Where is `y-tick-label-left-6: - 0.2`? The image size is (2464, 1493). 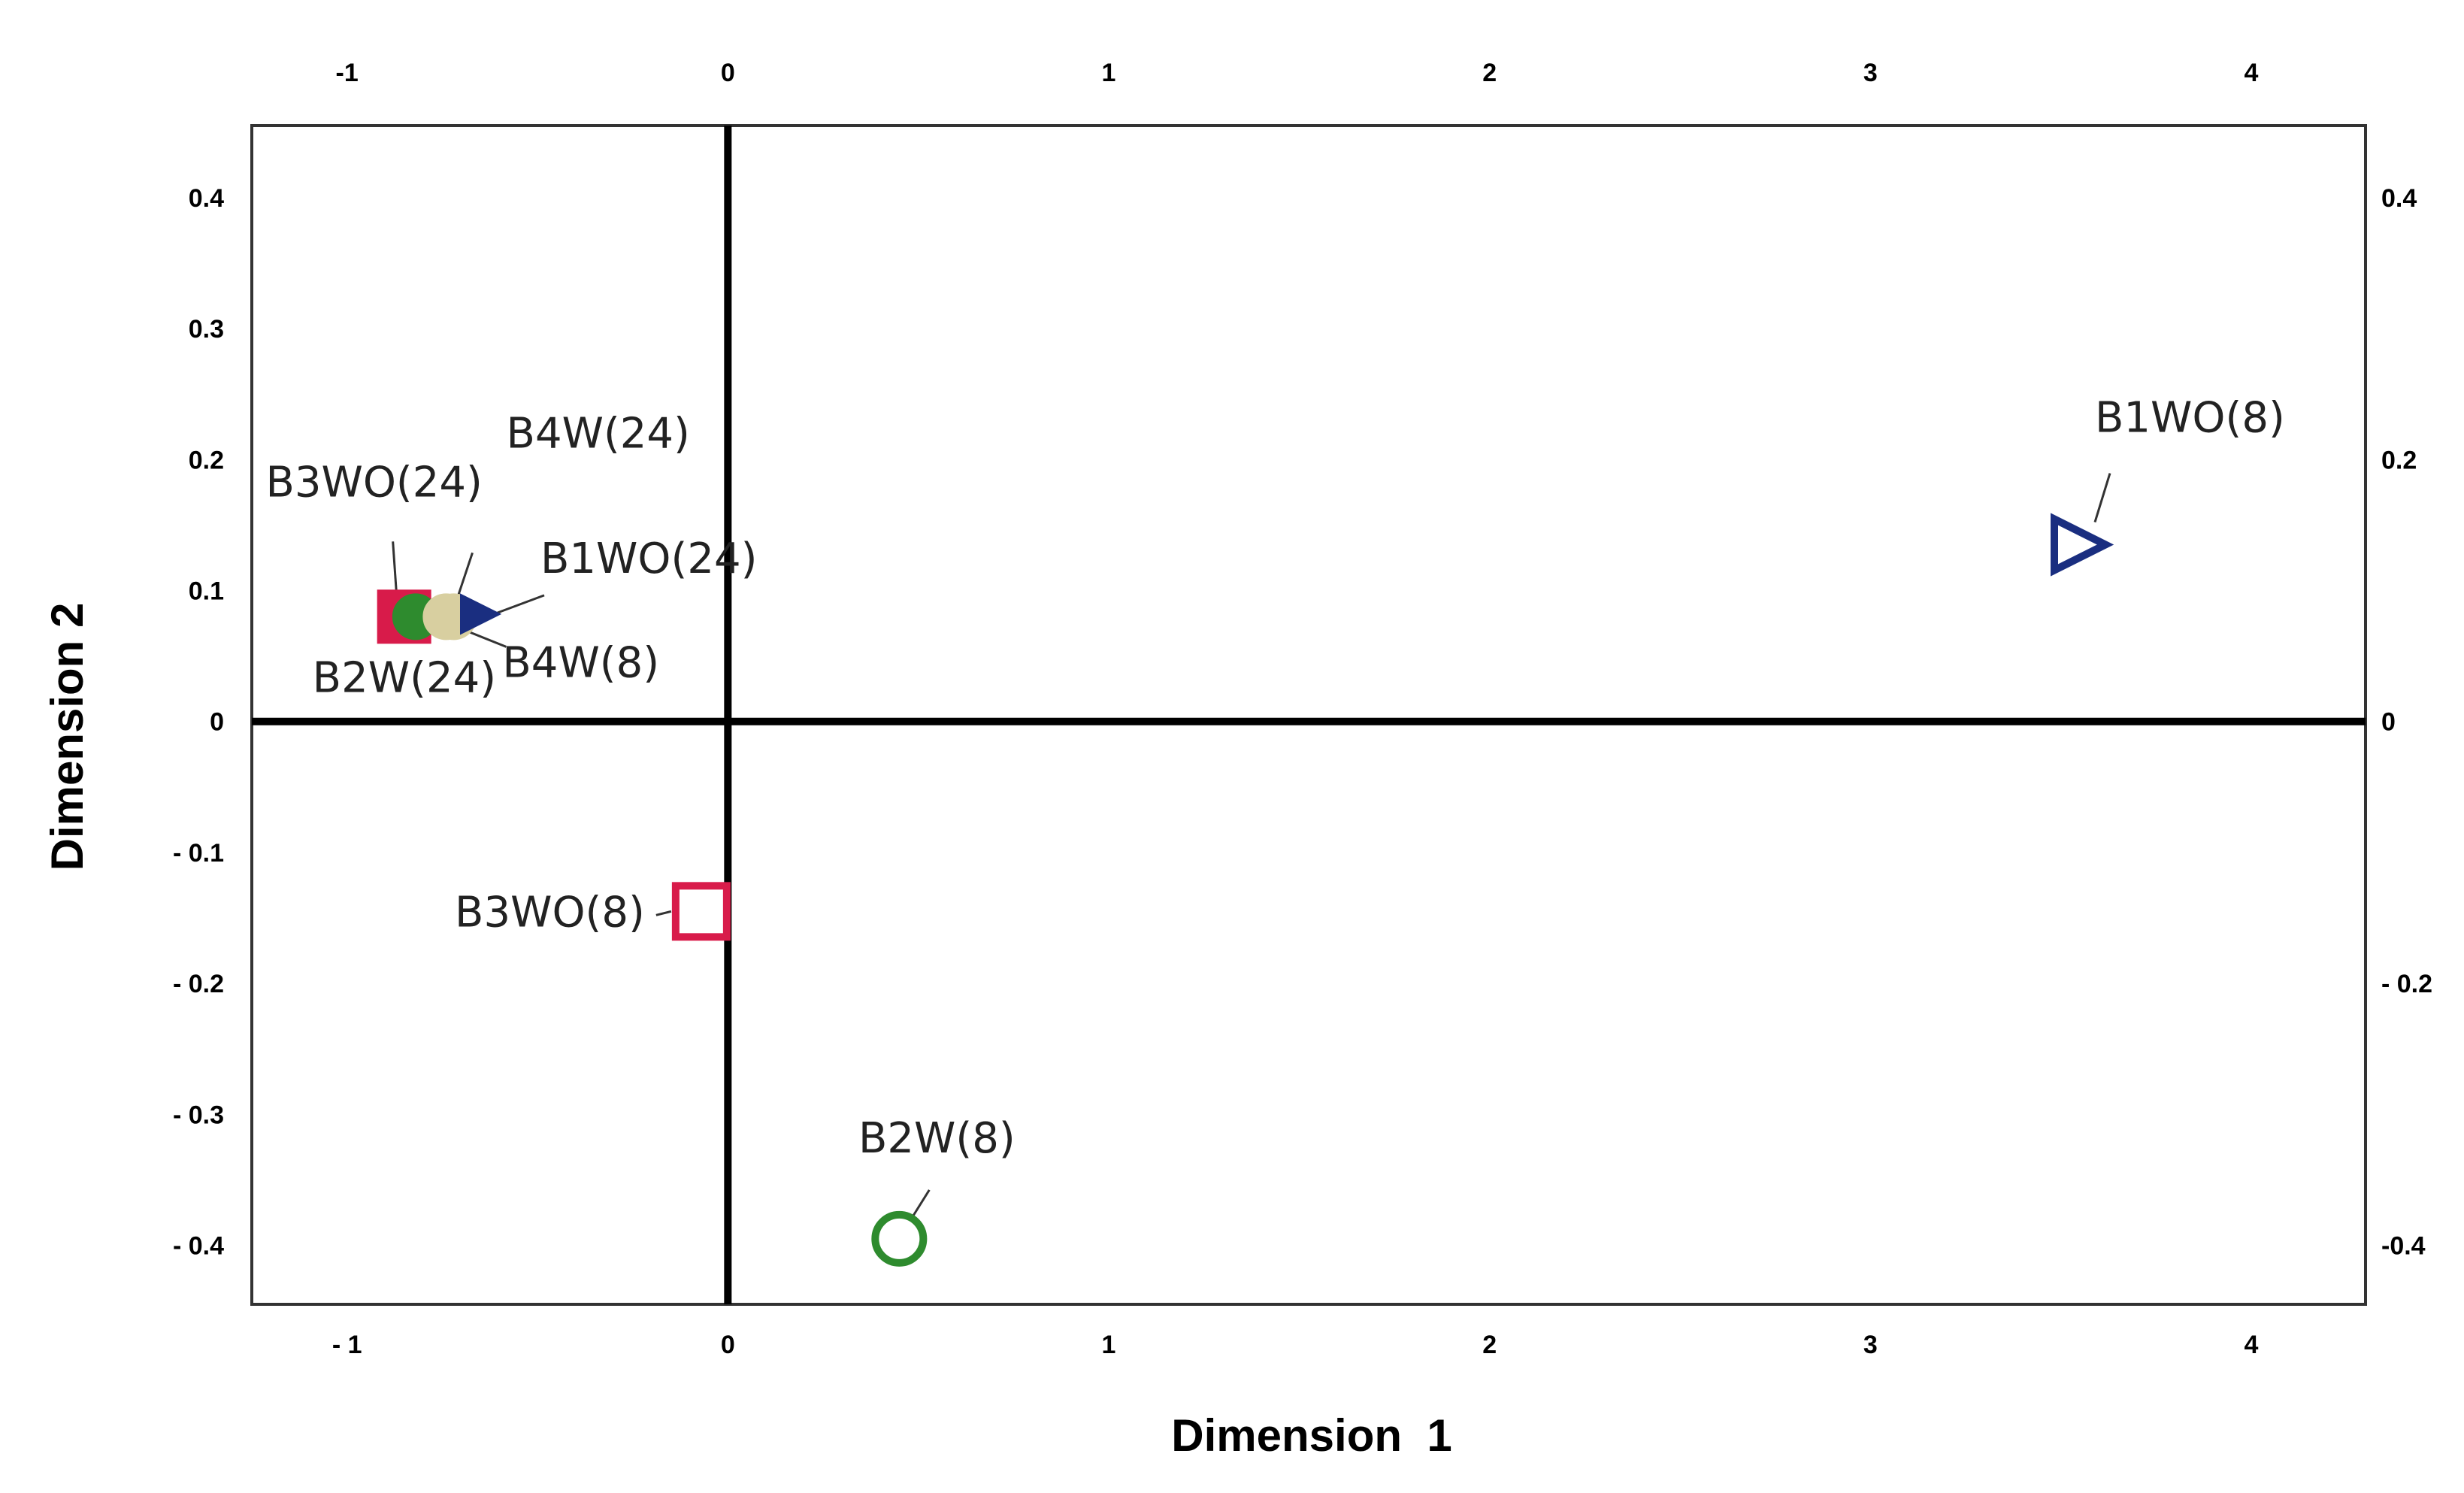 y-tick-label-left-6: - 0.2 is located at coordinates (198, 984).